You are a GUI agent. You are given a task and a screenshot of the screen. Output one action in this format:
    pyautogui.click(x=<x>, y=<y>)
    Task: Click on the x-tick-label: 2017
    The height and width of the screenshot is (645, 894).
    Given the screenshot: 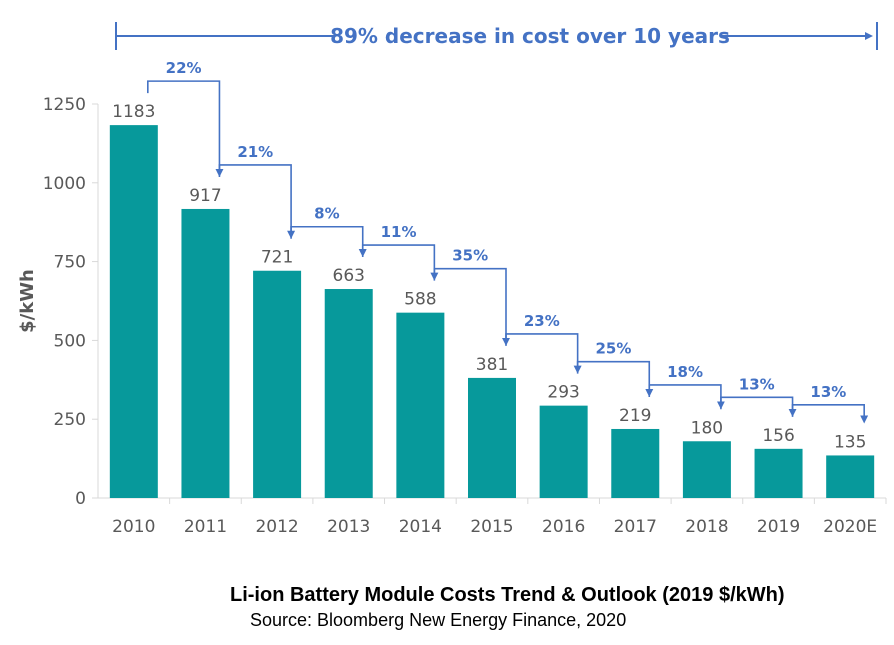 What is the action you would take?
    pyautogui.click(x=635, y=527)
    